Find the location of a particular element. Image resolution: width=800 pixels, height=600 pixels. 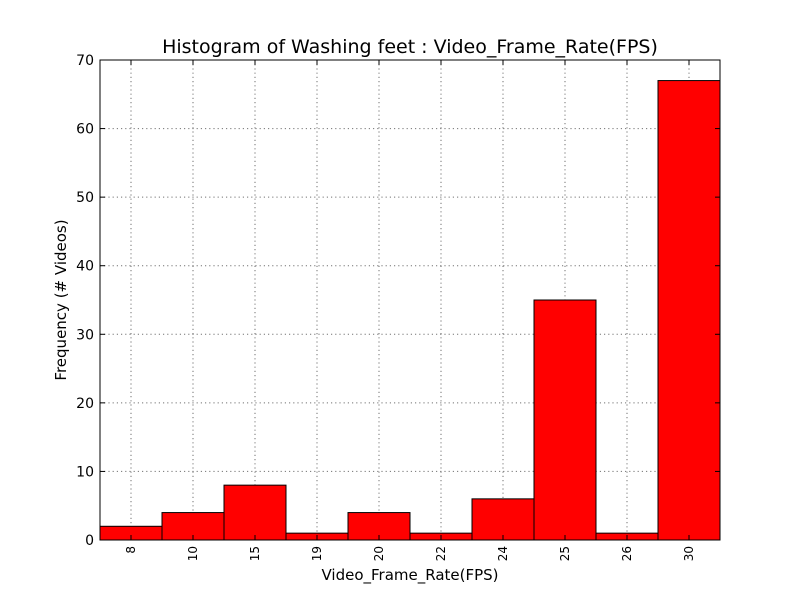

y-tick-label: 10 is located at coordinates (85, 472).